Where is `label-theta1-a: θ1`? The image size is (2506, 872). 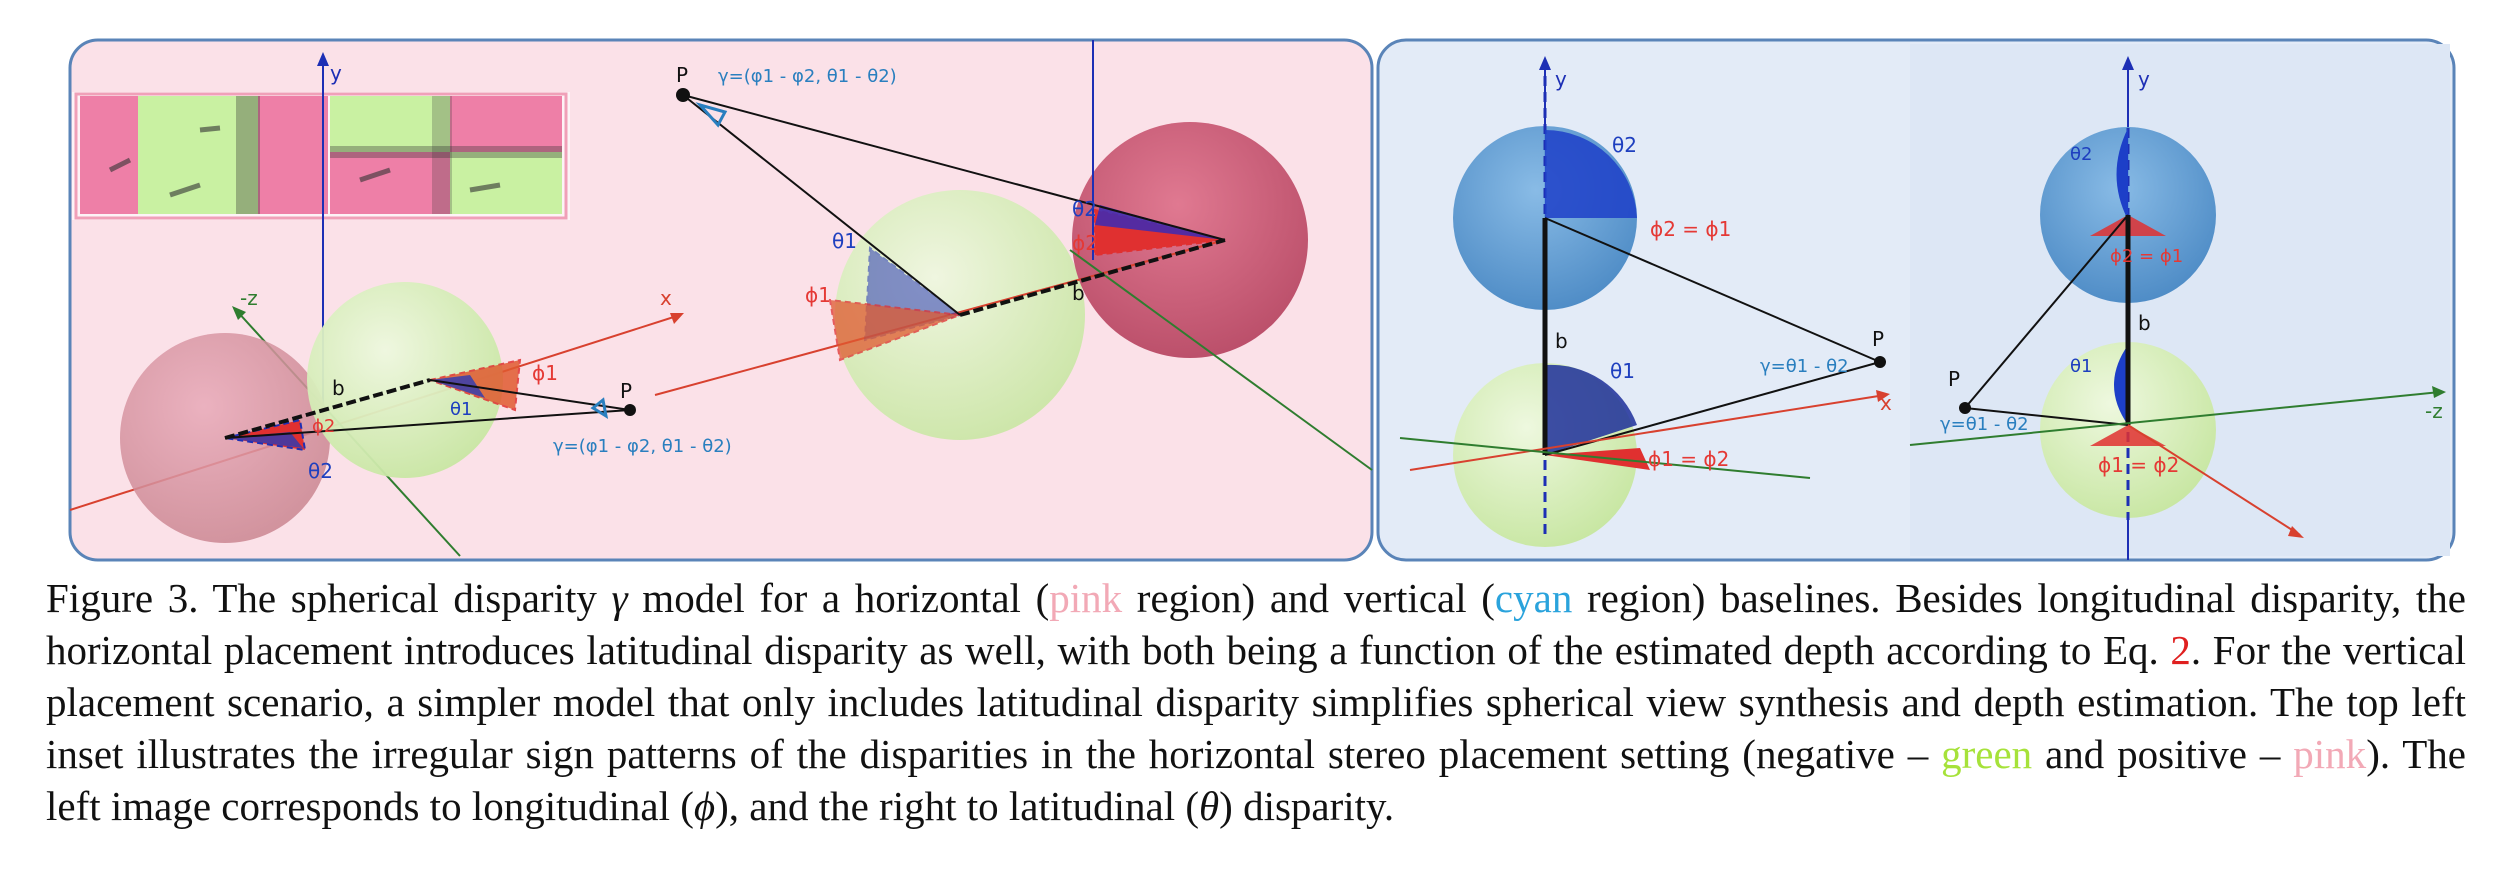
label-theta1-a: θ1 is located at coordinates (1622, 371).